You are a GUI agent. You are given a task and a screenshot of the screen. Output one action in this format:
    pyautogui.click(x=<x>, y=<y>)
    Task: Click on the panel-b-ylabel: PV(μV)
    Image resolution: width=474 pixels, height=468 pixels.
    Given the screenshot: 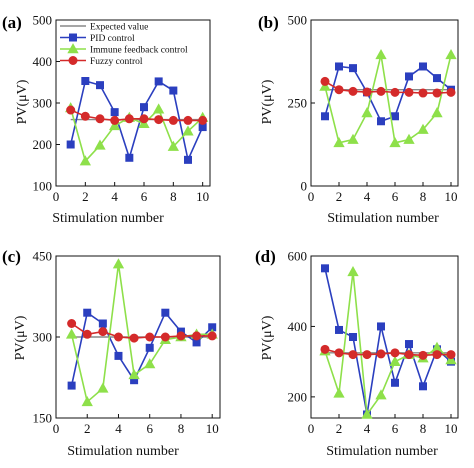 What is the action you would take?
    pyautogui.click(x=267, y=101)
    